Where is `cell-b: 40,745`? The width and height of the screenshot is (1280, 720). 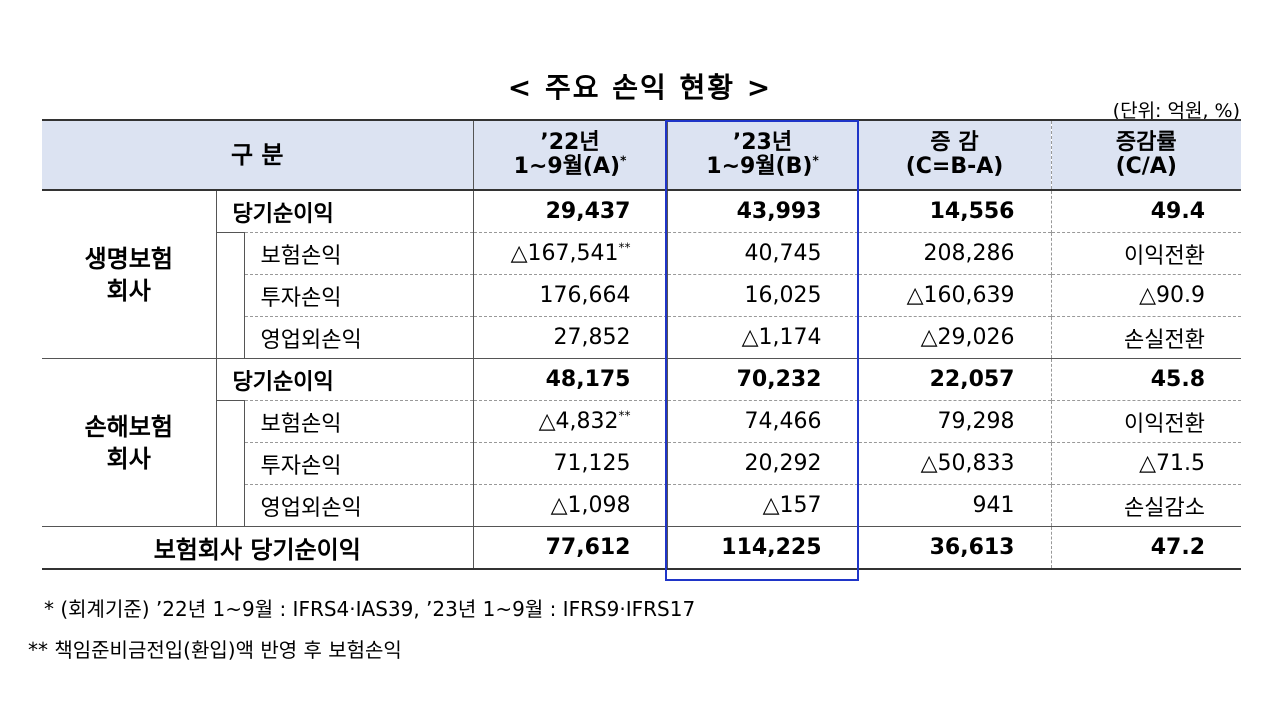 cell-b: 40,745 is located at coordinates (763, 253).